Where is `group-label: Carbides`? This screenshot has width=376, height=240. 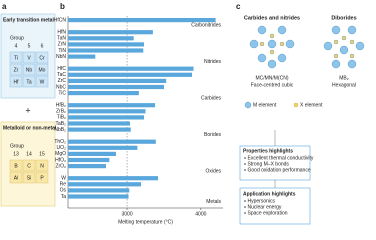 group-label: Carbides is located at coordinates (211, 98).